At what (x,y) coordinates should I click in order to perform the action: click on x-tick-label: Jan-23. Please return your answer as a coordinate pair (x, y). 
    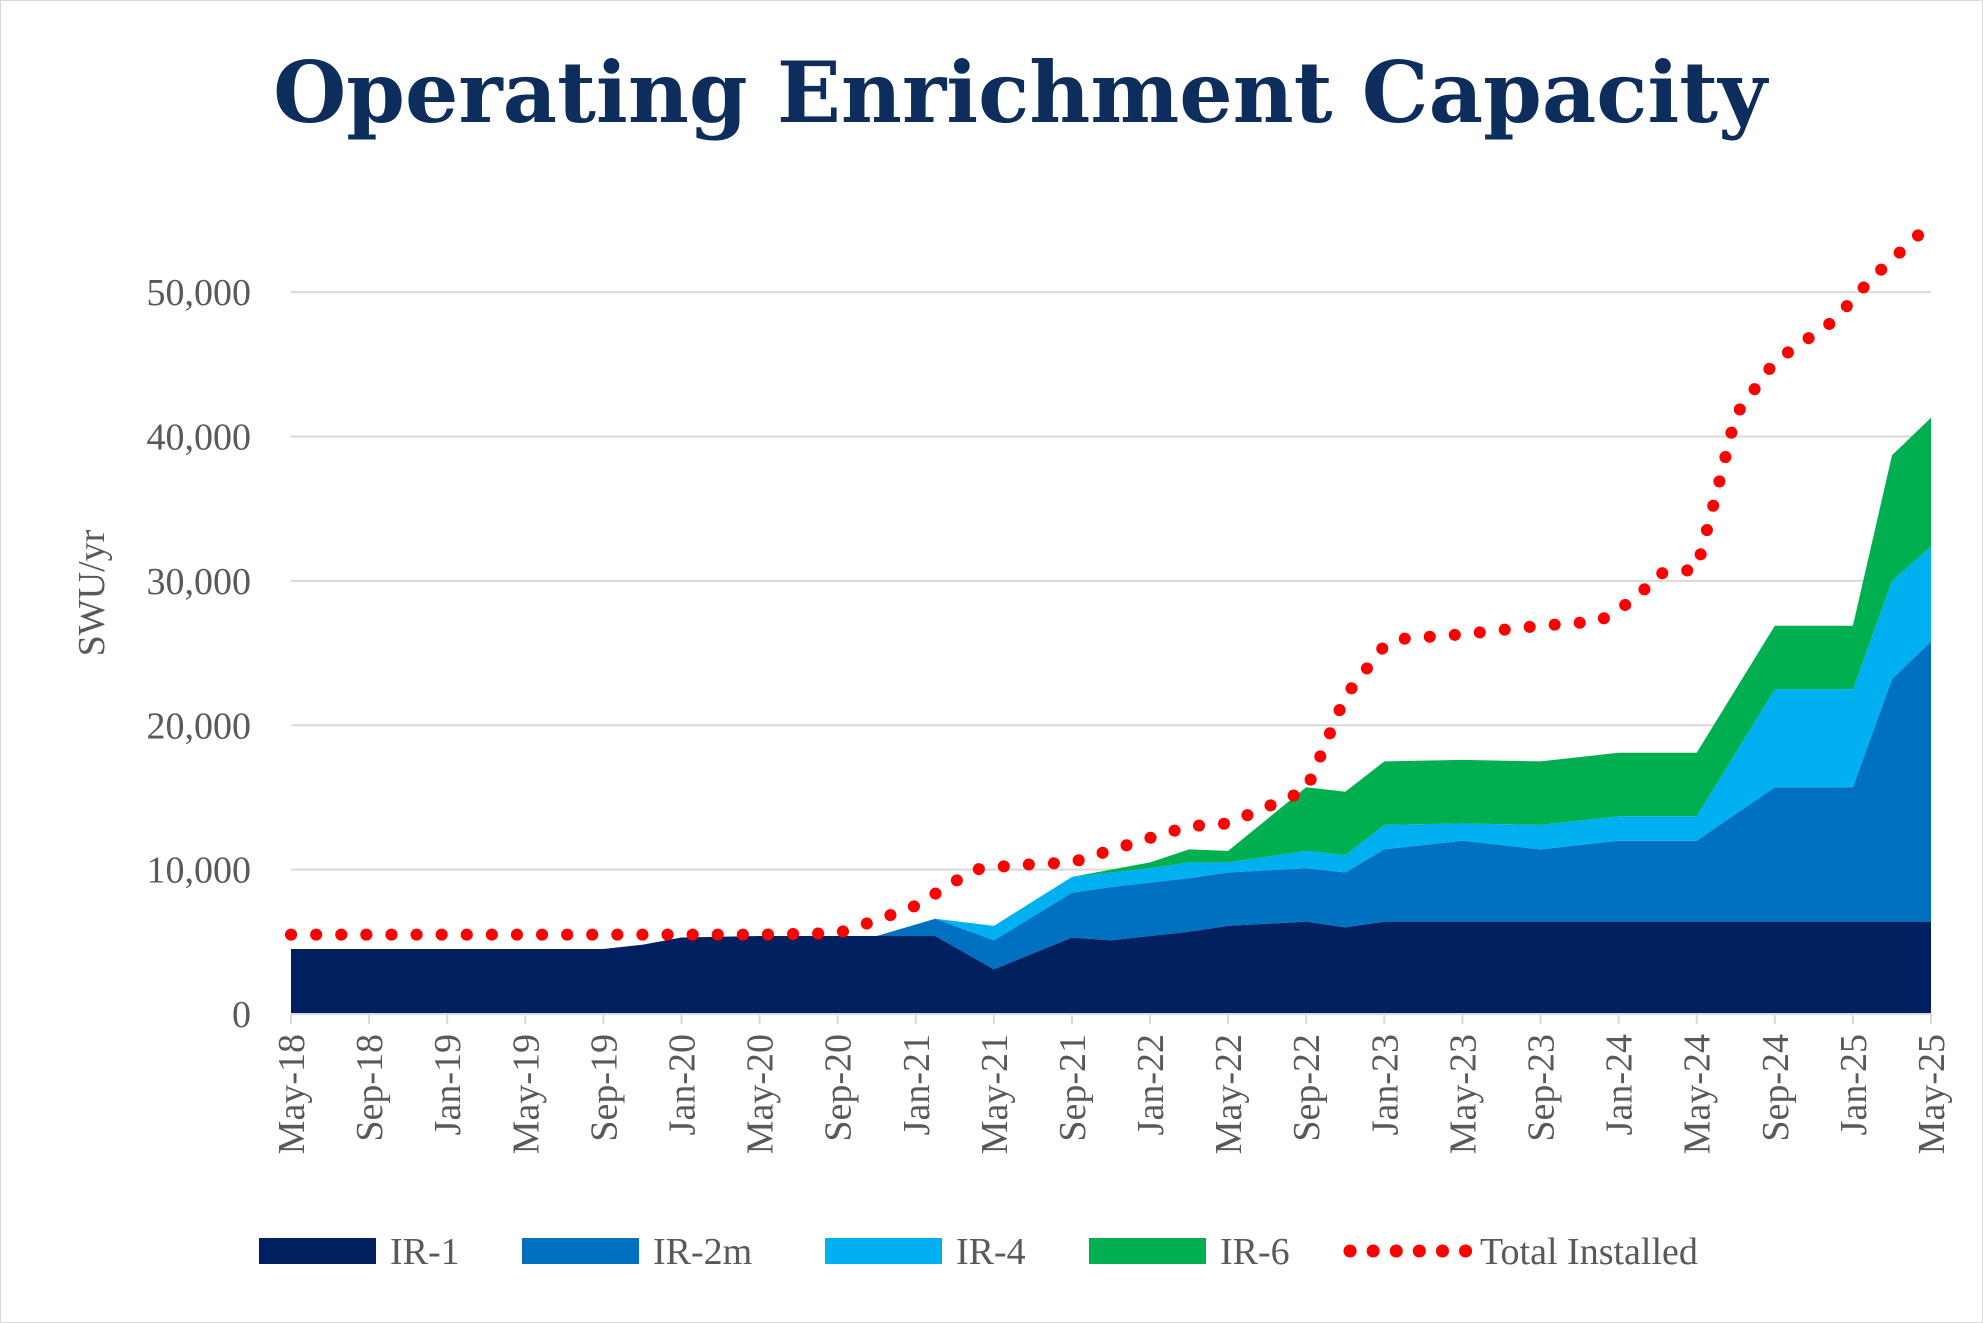
    Looking at the image, I should click on (1385, 1084).